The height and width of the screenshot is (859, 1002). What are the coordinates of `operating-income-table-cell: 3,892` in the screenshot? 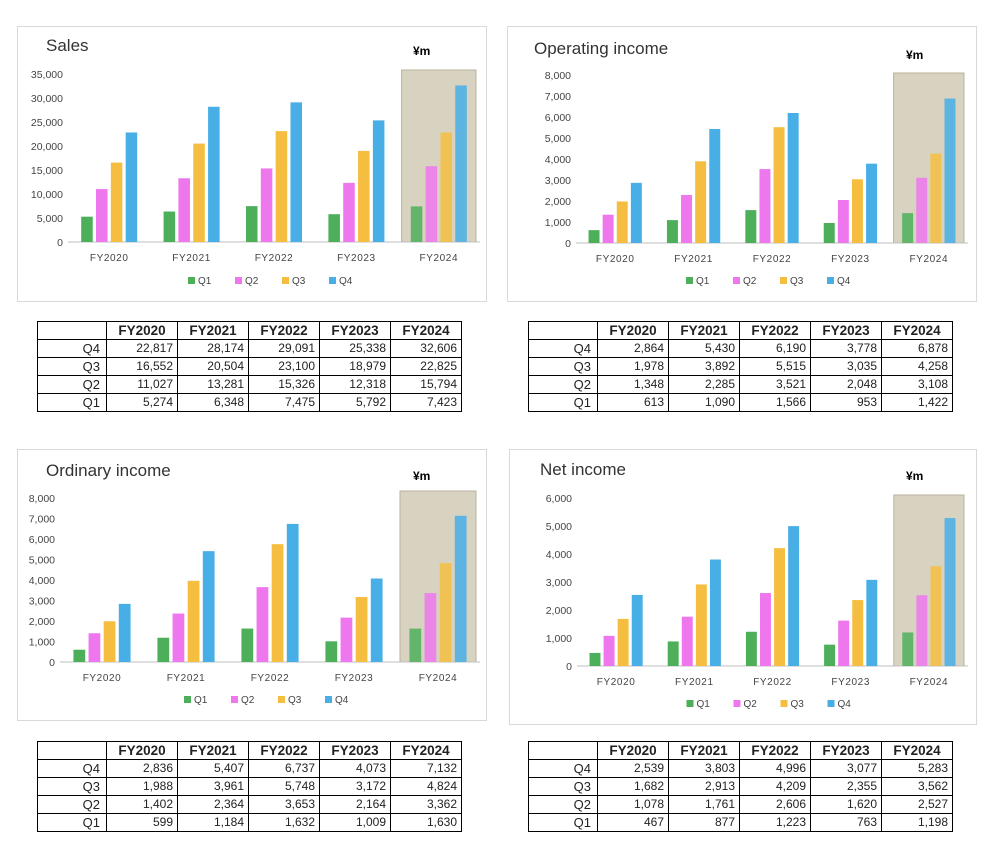 It's located at (704, 366).